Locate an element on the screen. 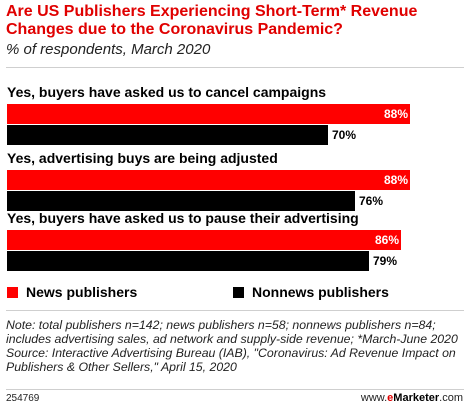 The image size is (470, 410). legend: News publishers Nonnews publishers is located at coordinates (236, 294).